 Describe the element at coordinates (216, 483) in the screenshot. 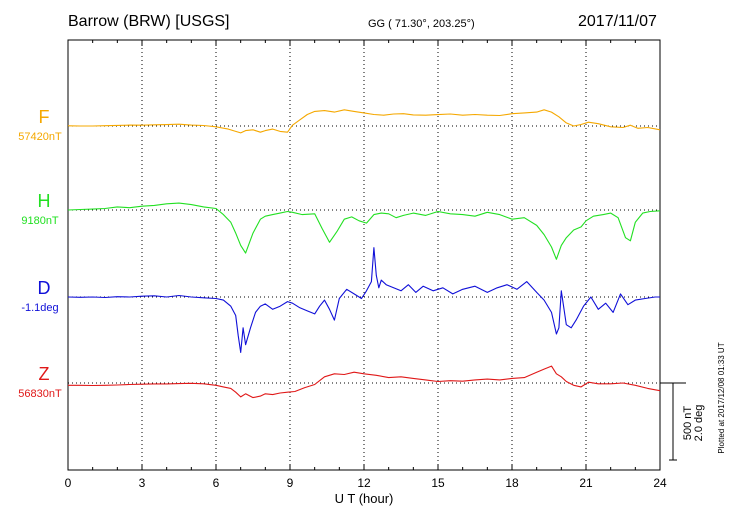

I see `x-tick-label-6: 6` at that location.